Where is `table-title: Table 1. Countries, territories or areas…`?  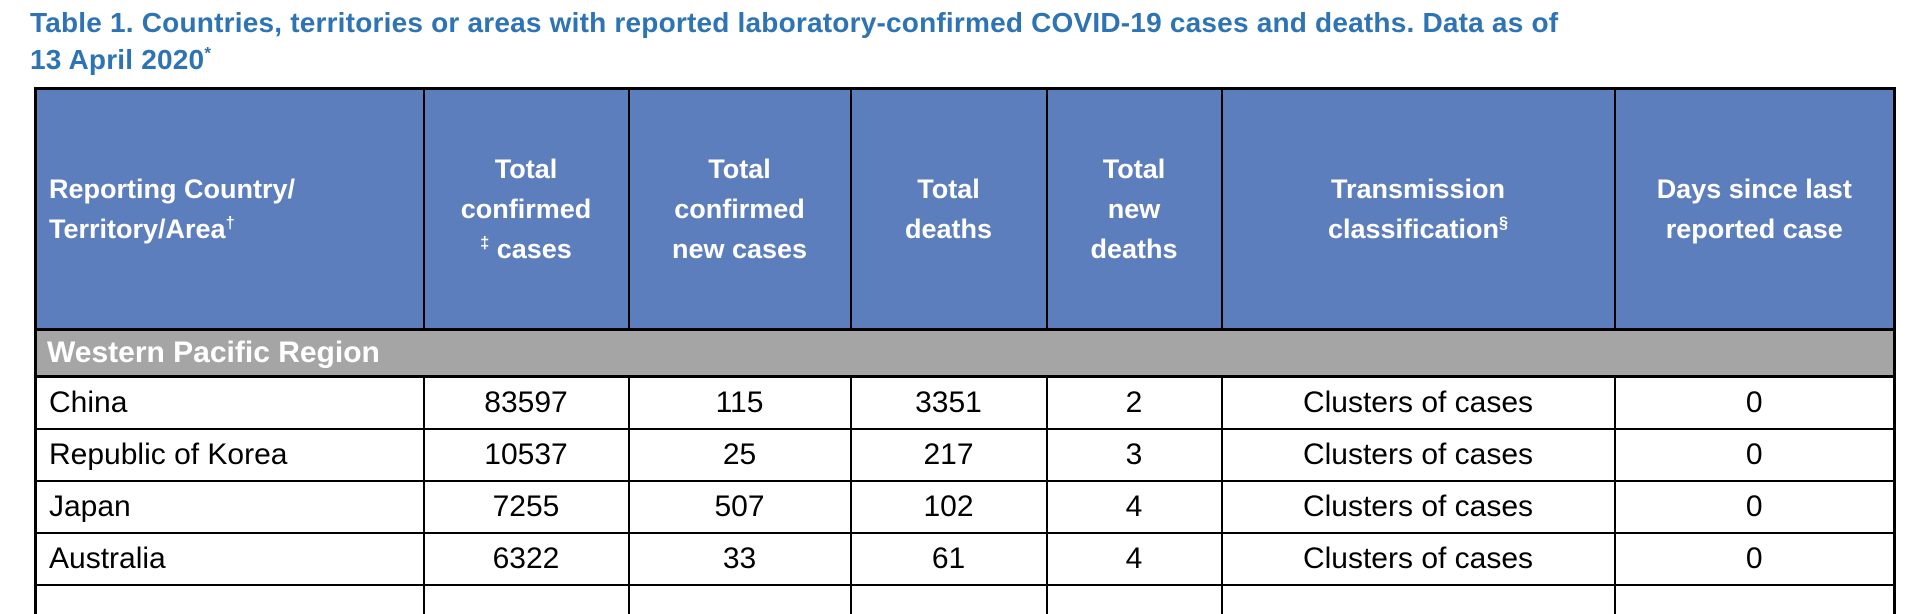 table-title: Table 1. Countries, territories or areas… is located at coordinates (963, 41).